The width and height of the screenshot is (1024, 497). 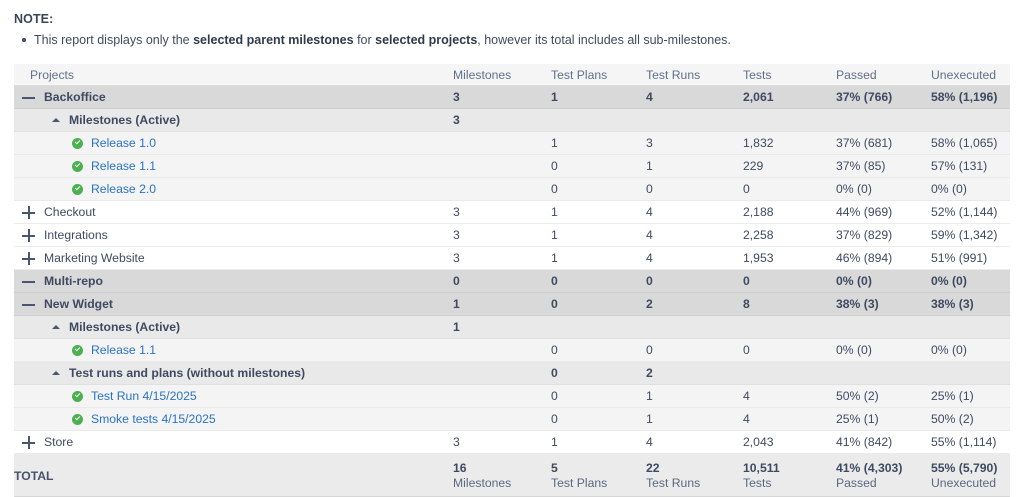 What do you see at coordinates (512, 350) in the screenshot?
I see `table-row: Release 1.1 0 0 0 0% (0) 0% (0)` at bounding box center [512, 350].